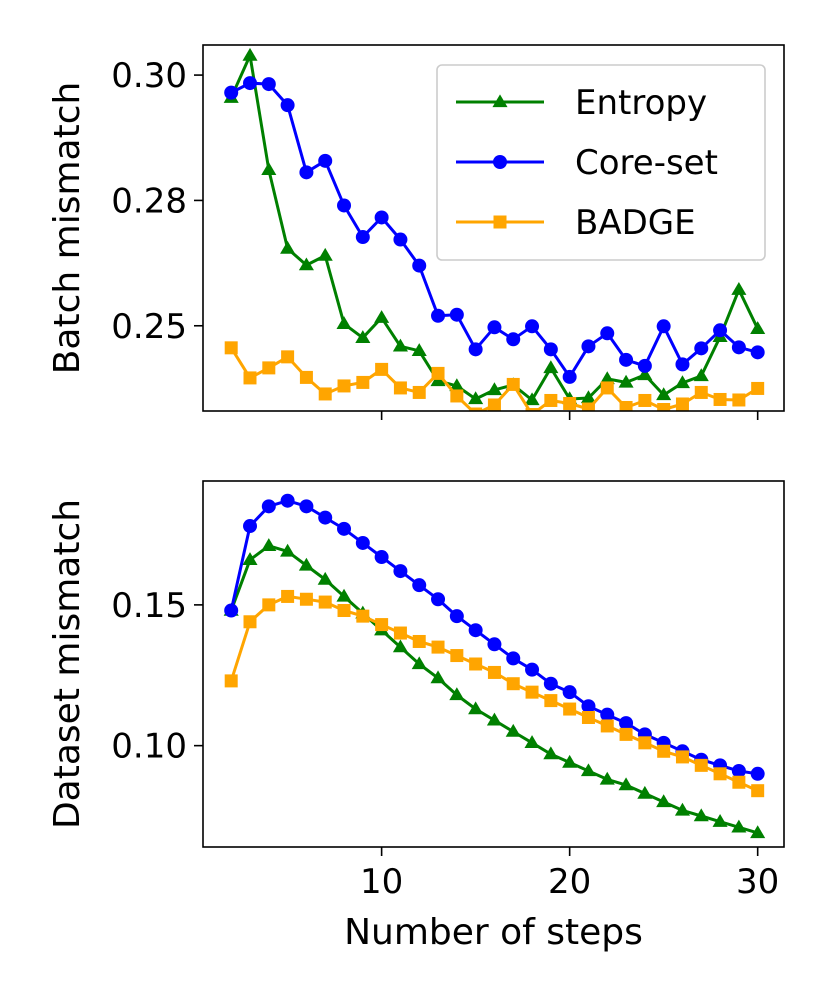 This screenshot has height=997, width=830. I want to click on x-tick-label: 30, so click(757, 882).